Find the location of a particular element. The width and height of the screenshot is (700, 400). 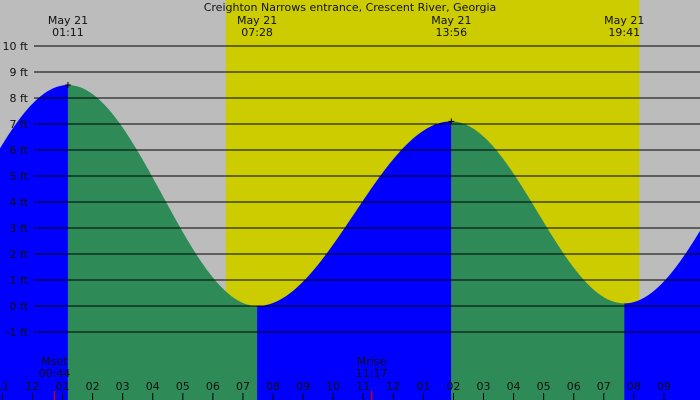

hour-tick-label: 10 is located at coordinates (333, 386).